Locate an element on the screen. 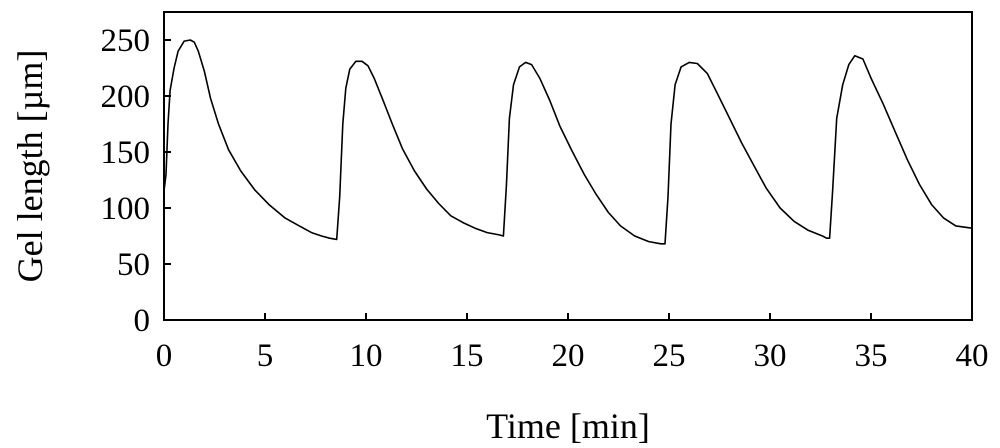 The image size is (1000, 448). x-tick-label: 20 is located at coordinates (568, 356).